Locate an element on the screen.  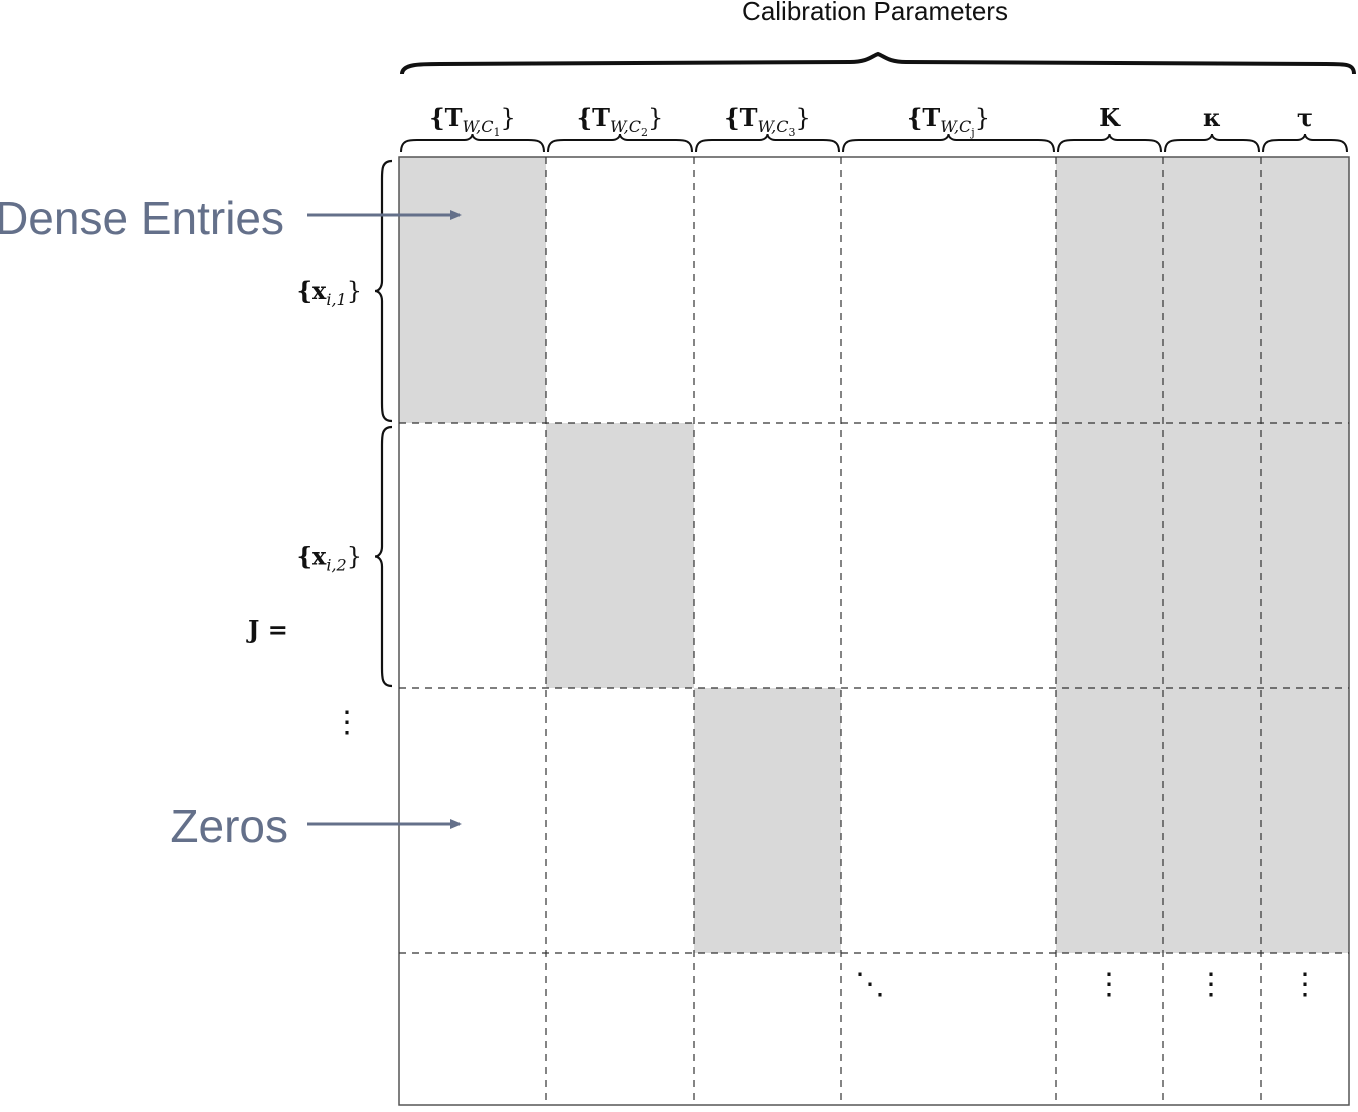
column-label: τ is located at coordinates (1305, 117).